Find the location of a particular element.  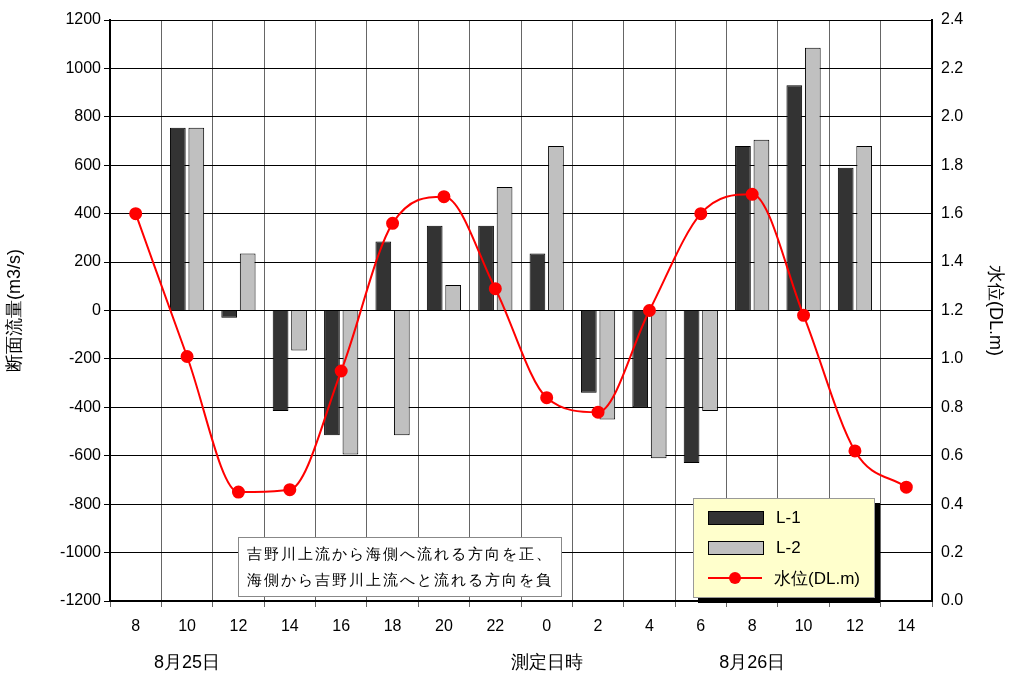

y2-tick-label: 2.2 is located at coordinates (952, 67).